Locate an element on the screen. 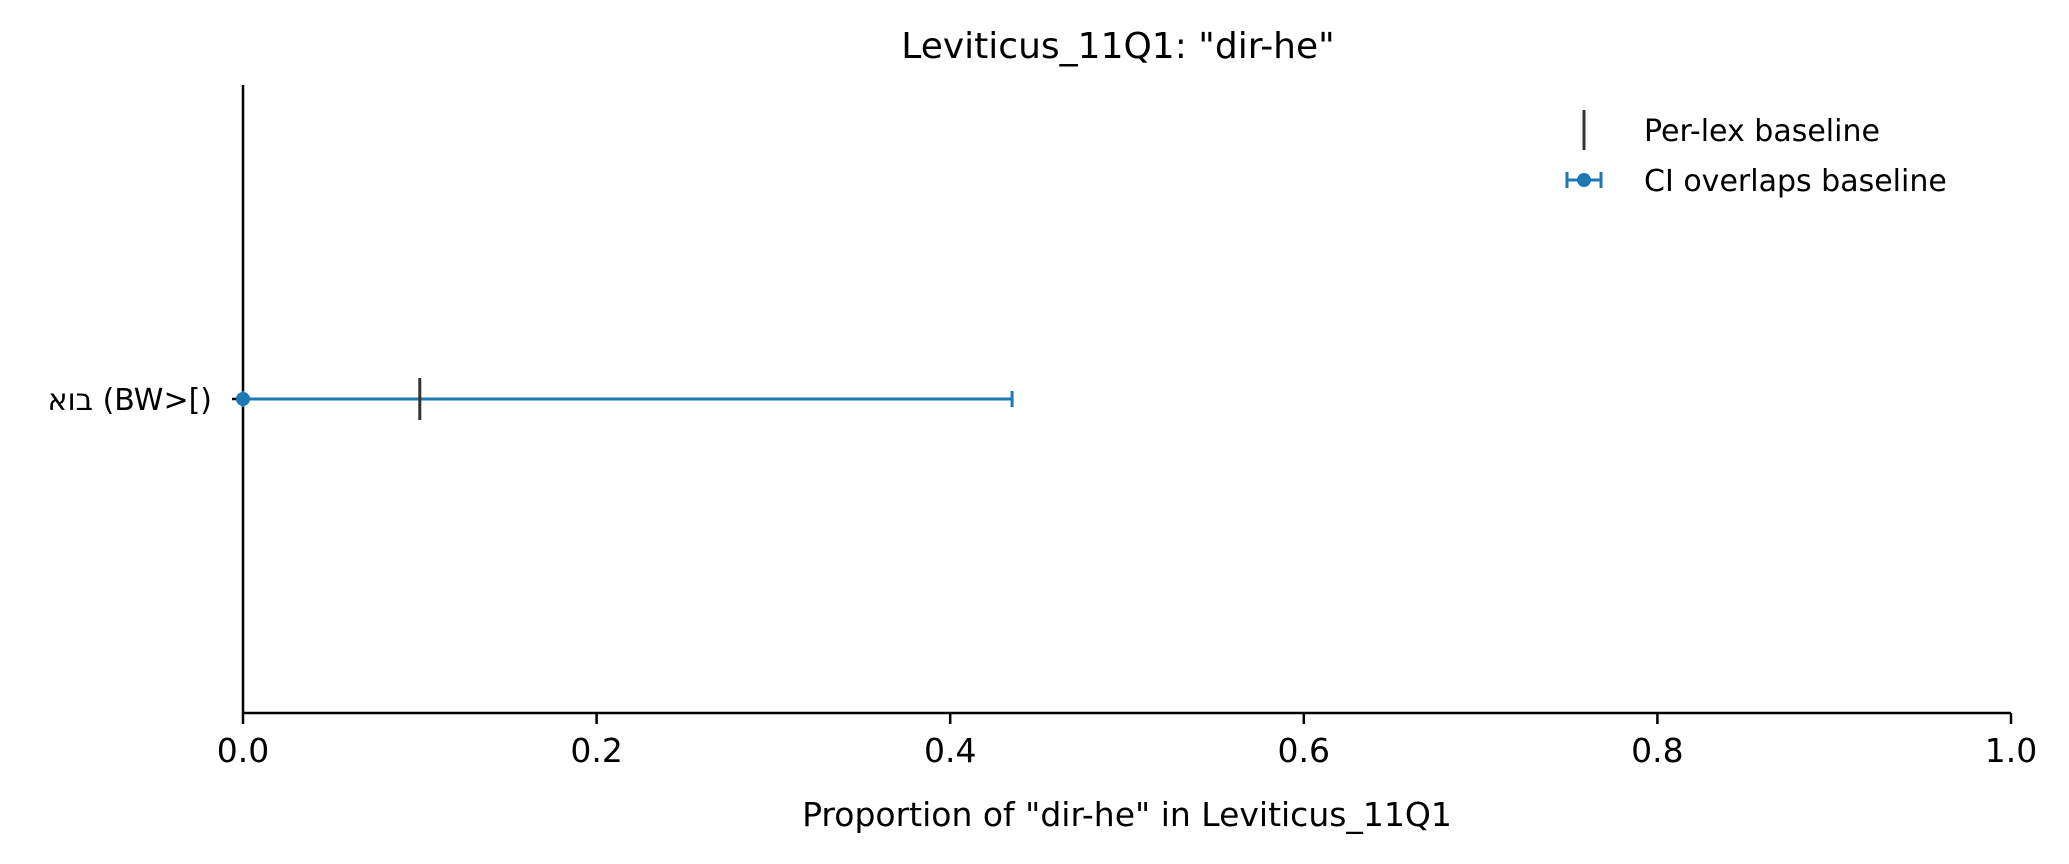 This screenshot has height=864, width=2069. x-tick-label: 0.4 is located at coordinates (950, 750).